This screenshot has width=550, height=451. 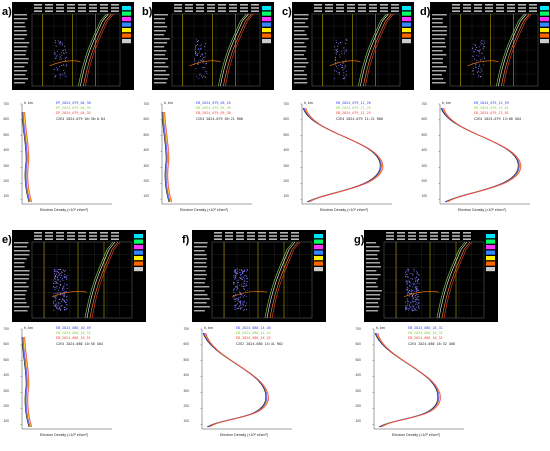 What do you see at coordinates (253, 328) in the screenshot?
I see `legend-entry: EB_2024_080_14_40` at bounding box center [253, 328].